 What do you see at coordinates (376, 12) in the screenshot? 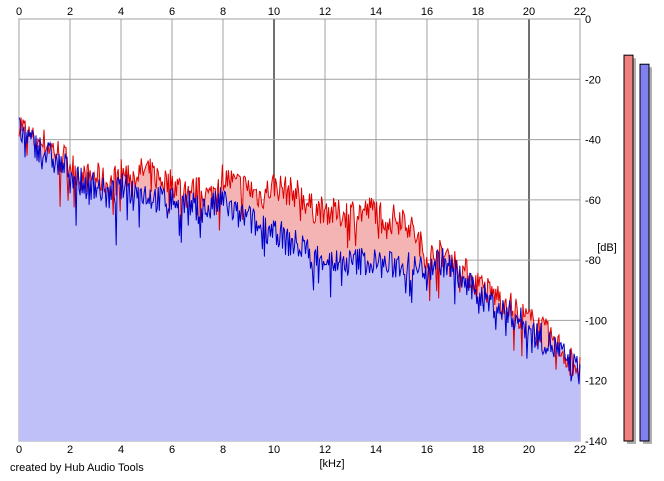
I see `x-tick-label-top: 14` at bounding box center [376, 12].